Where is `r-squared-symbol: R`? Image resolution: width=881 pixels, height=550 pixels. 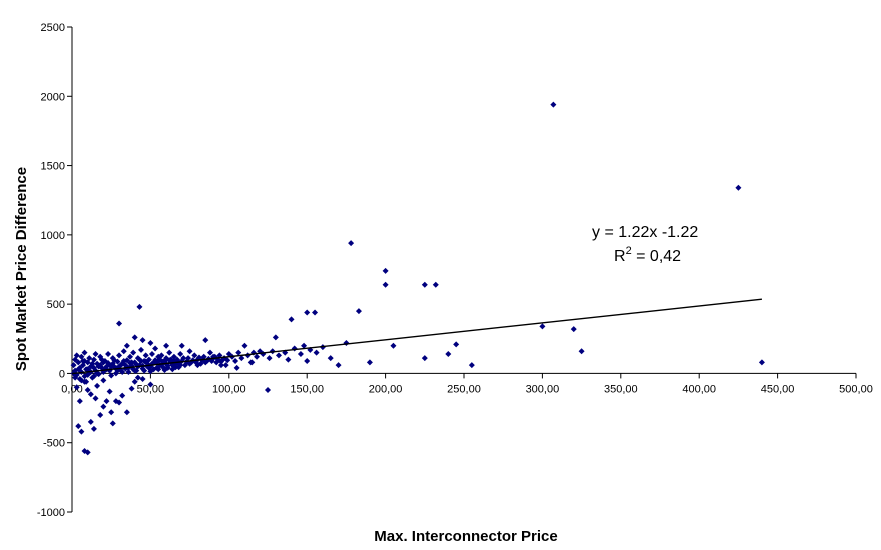 r-squared-symbol: R is located at coordinates (620, 256).